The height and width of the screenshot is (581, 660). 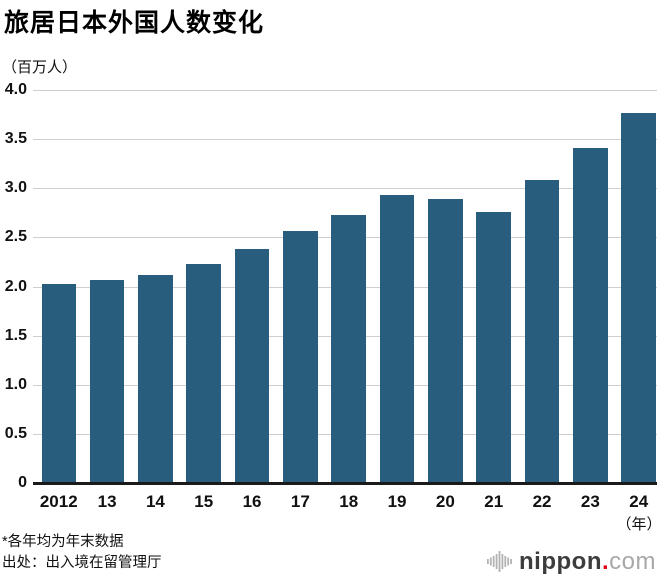 I want to click on y-axis-unit-label: （百万人）, so click(x=40, y=67).